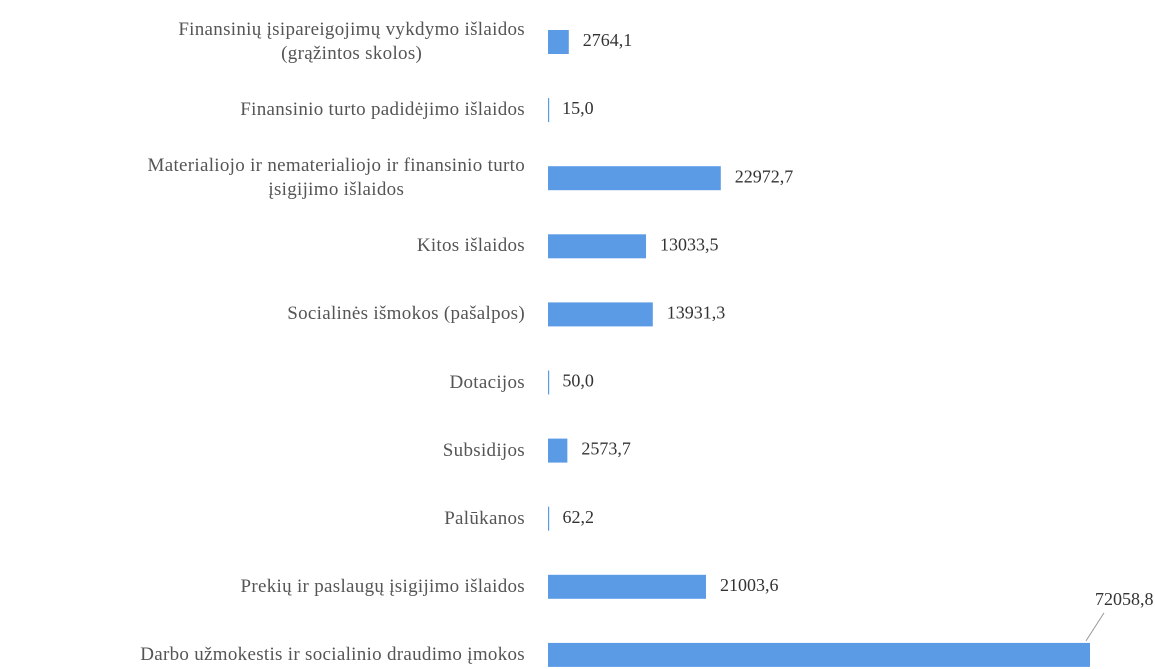  Describe the element at coordinates (483, 450) in the screenshot. I see `category-label: Subsidijos` at that location.